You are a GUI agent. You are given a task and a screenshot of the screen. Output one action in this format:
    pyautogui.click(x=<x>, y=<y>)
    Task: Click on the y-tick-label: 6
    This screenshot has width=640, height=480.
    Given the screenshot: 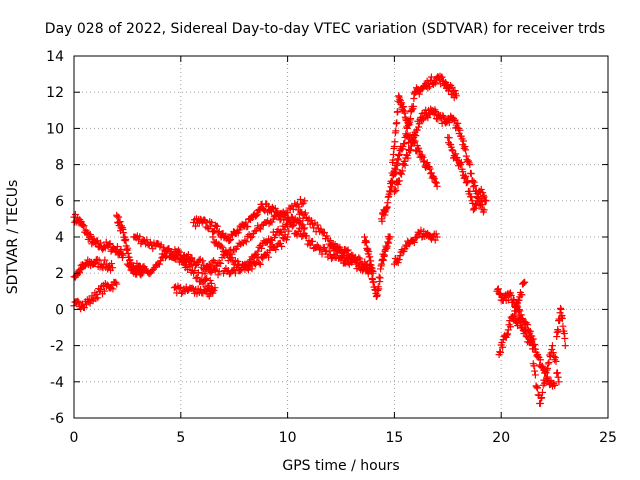 What is the action you would take?
    pyautogui.click(x=59, y=202)
    